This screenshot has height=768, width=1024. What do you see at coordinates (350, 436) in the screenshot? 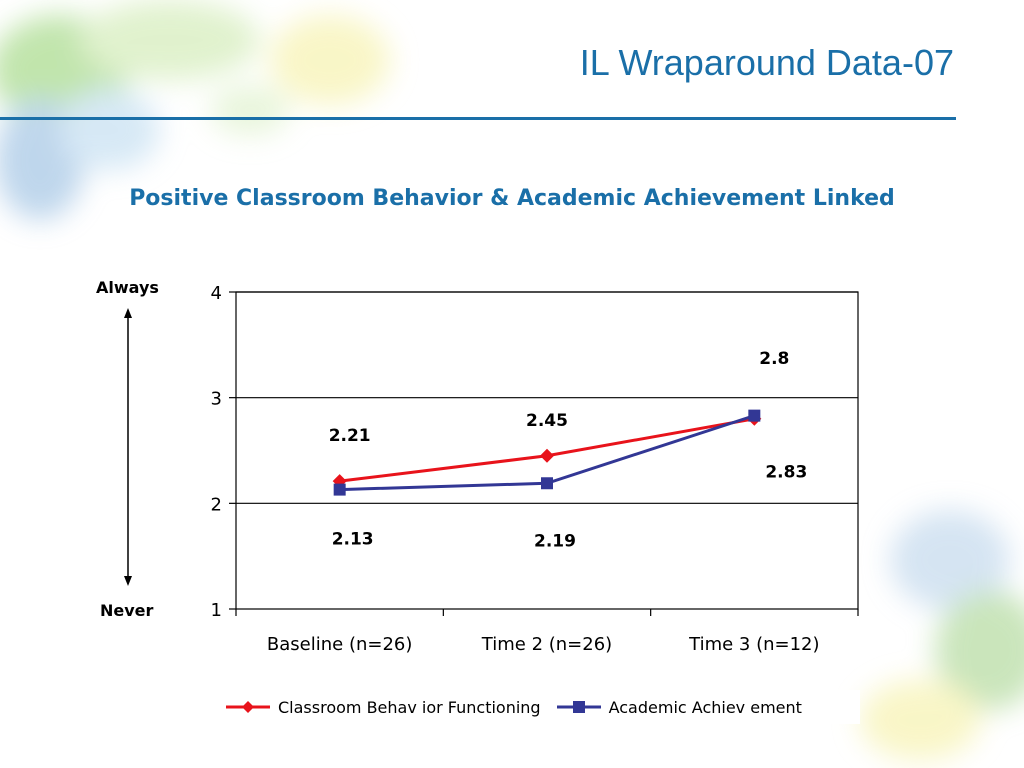
I see `data-label: 2.21` at bounding box center [350, 436].